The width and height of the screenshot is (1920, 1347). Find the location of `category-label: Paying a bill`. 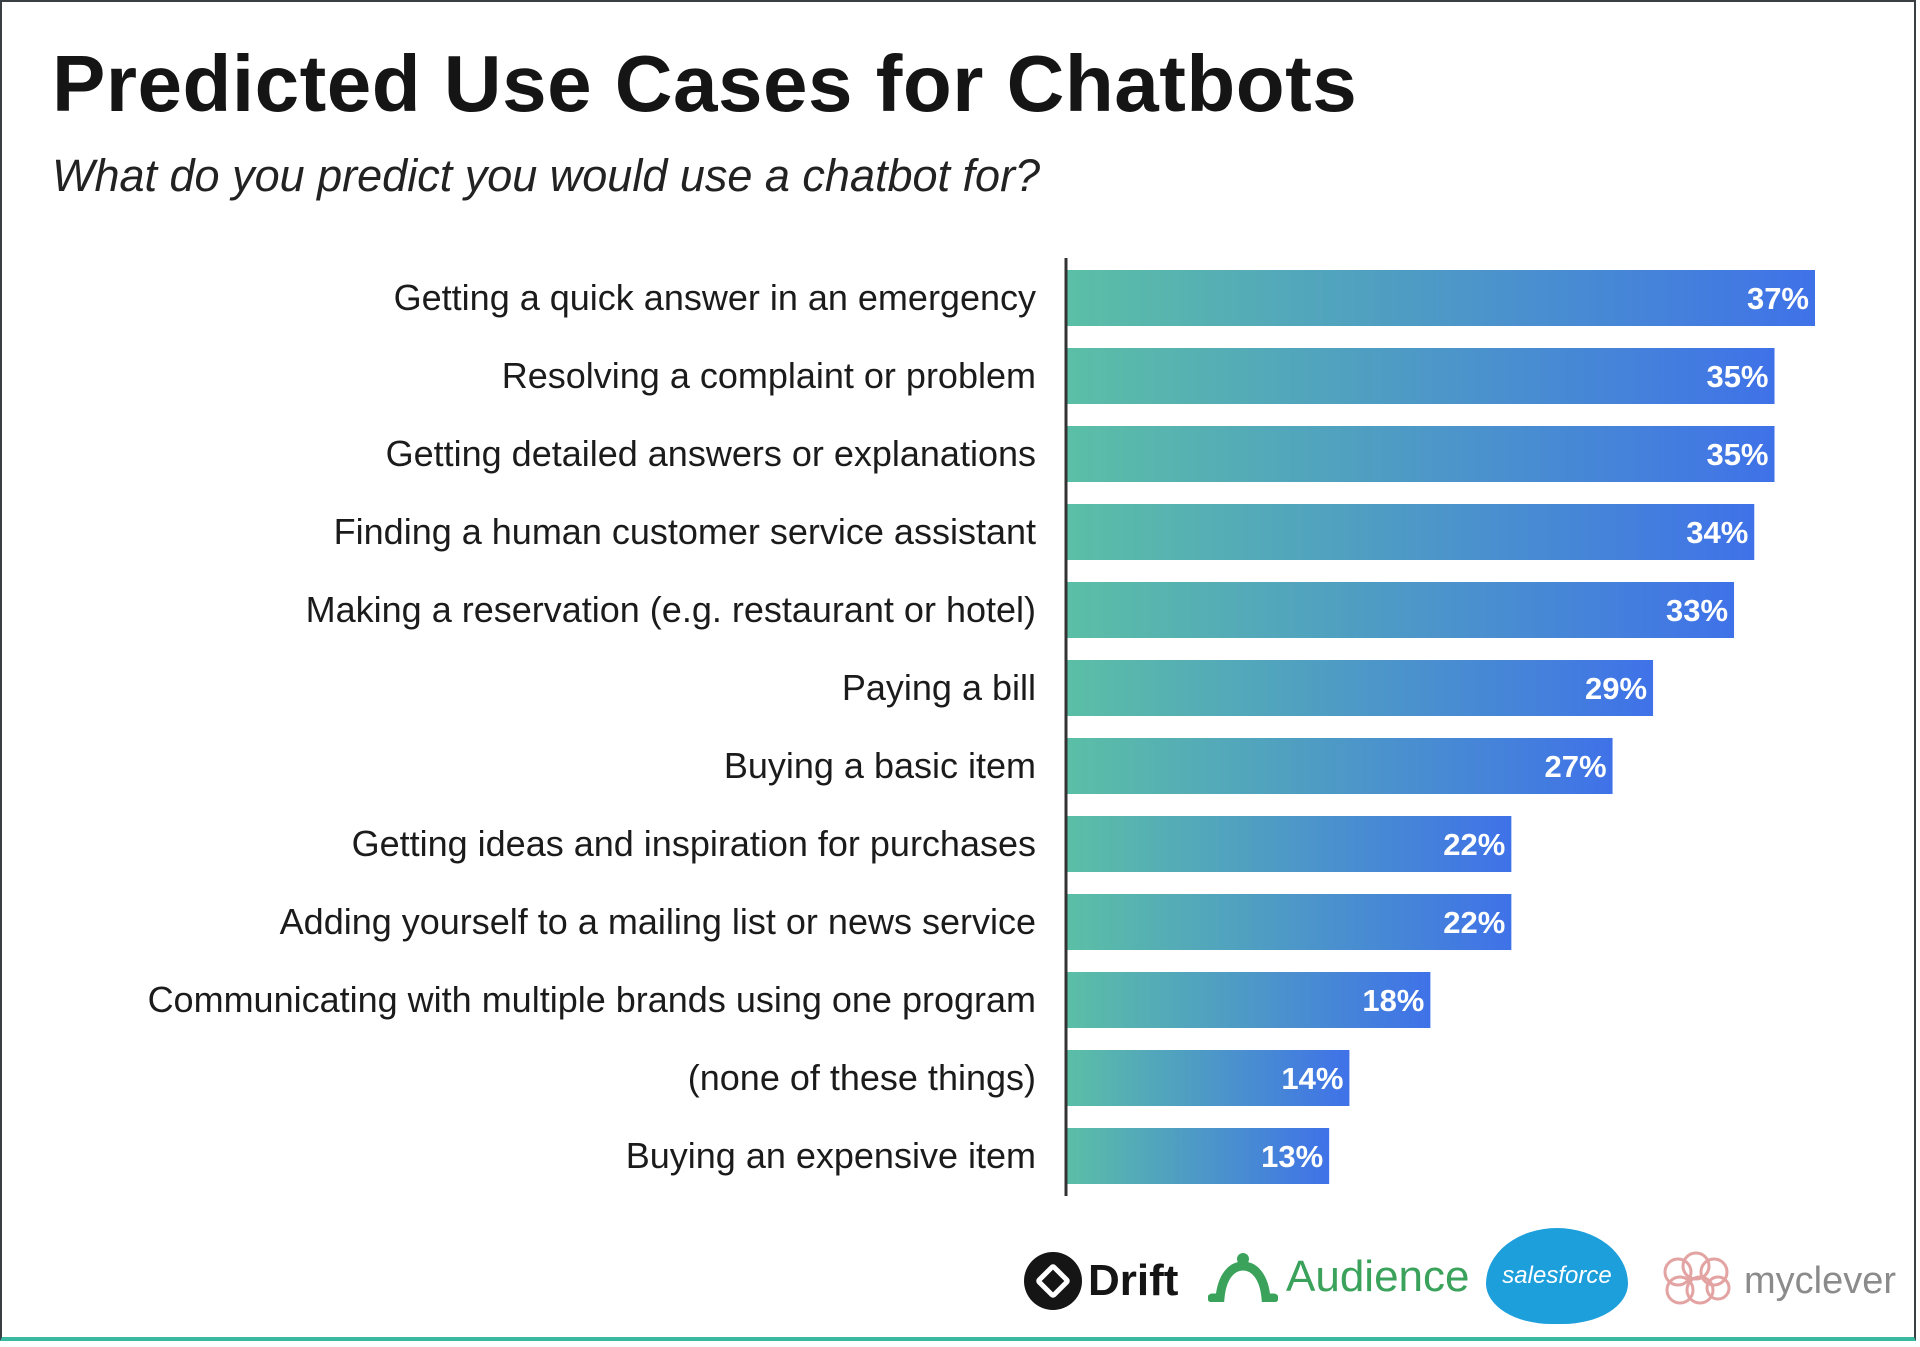

category-label: Paying a bill is located at coordinates (939, 687).